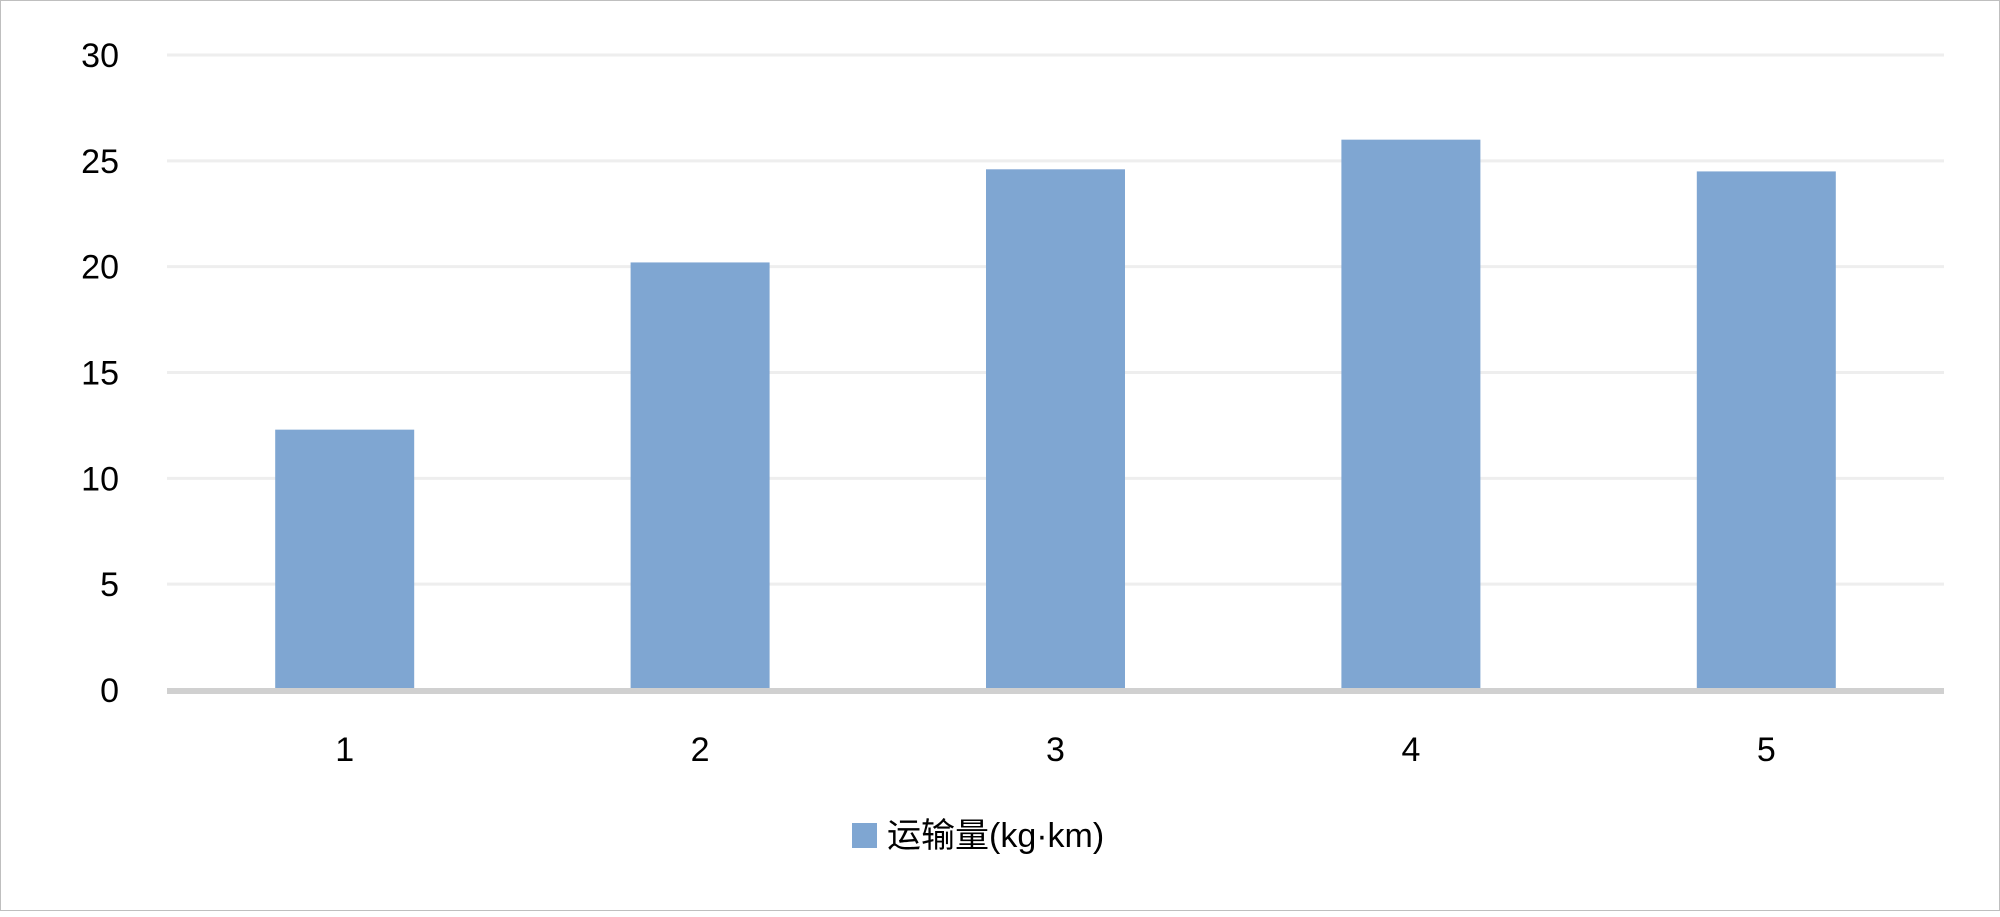  Describe the element at coordinates (1766, 750) in the screenshot. I see `x-tick-label: 5` at that location.